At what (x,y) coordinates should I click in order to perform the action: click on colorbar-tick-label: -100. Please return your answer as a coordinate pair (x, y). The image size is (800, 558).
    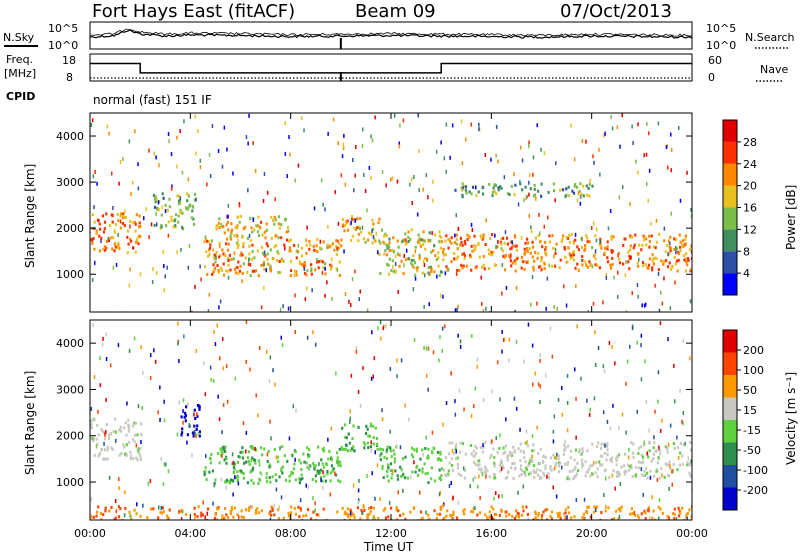
    Looking at the image, I should click on (755, 470).